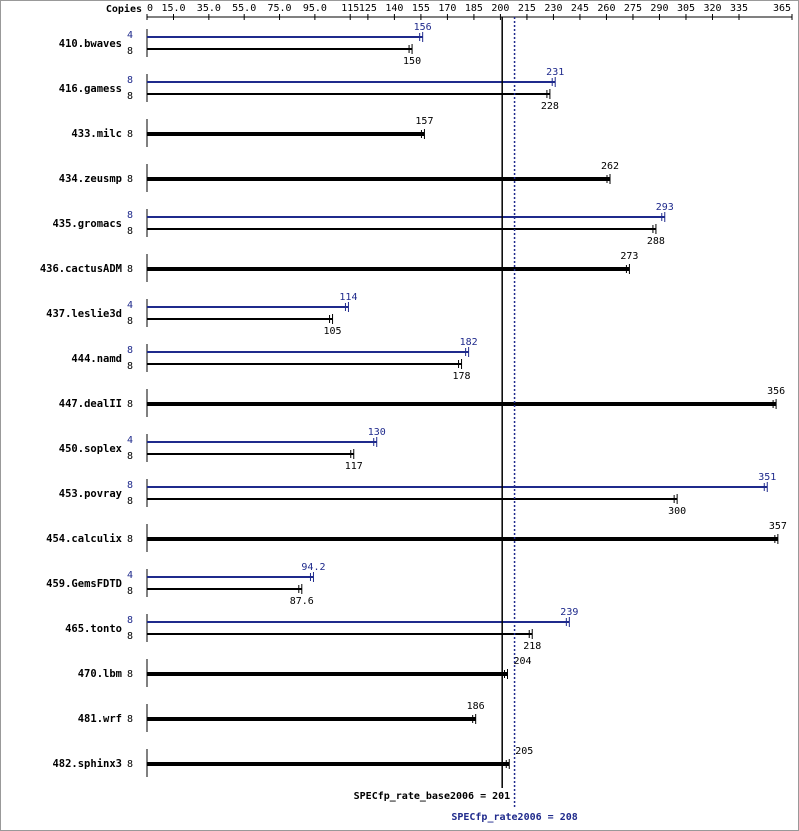 Image resolution: width=799 pixels, height=831 pixels. What do you see at coordinates (677, 511) in the screenshot?
I see `value-label: 300` at bounding box center [677, 511].